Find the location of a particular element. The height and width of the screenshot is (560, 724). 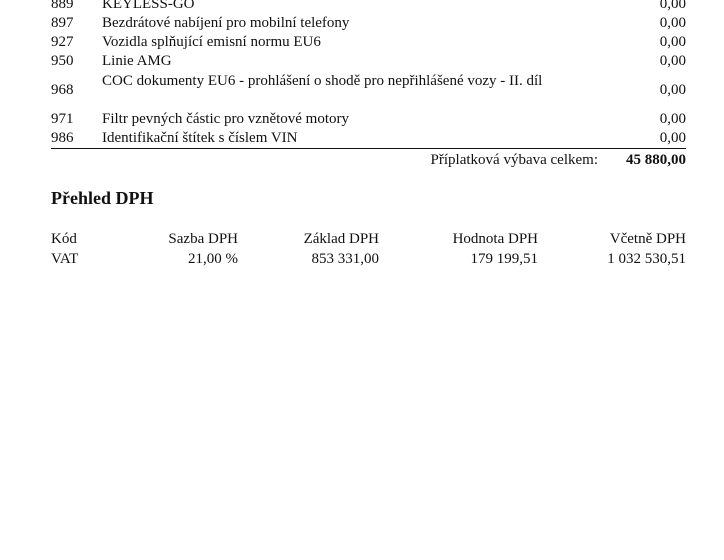

item-description: Bezdrátové nabíjení pro mobilní telefony is located at coordinates (226, 23).